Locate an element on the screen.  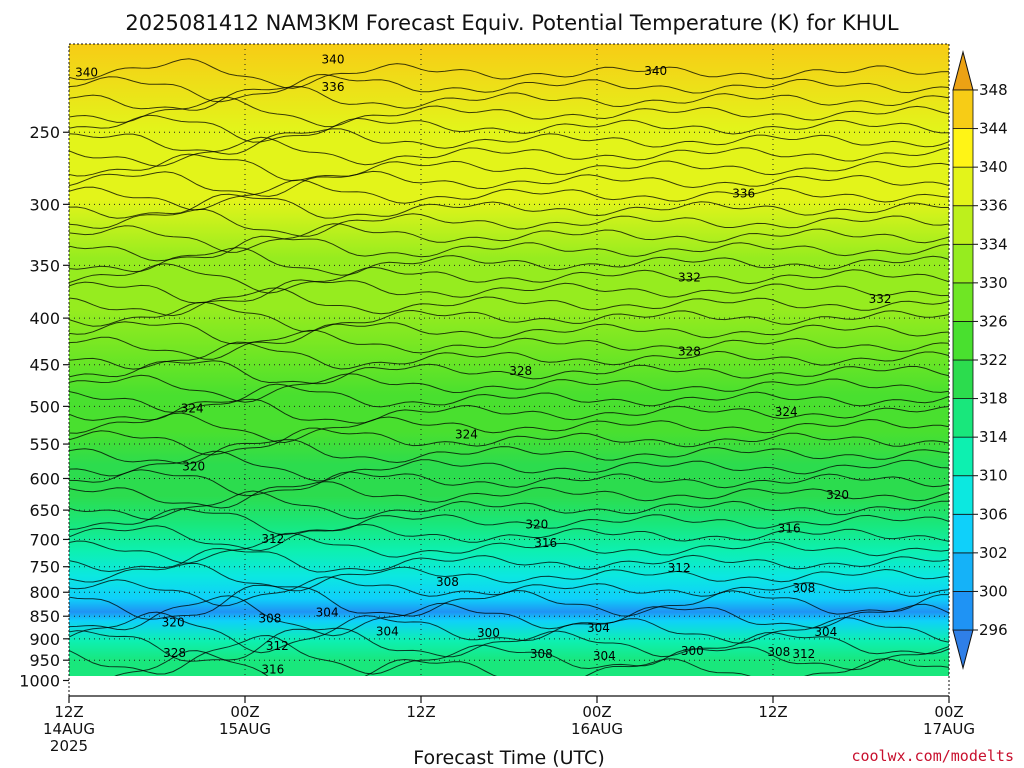
x-tick-label: 17AUG is located at coordinates (949, 729).